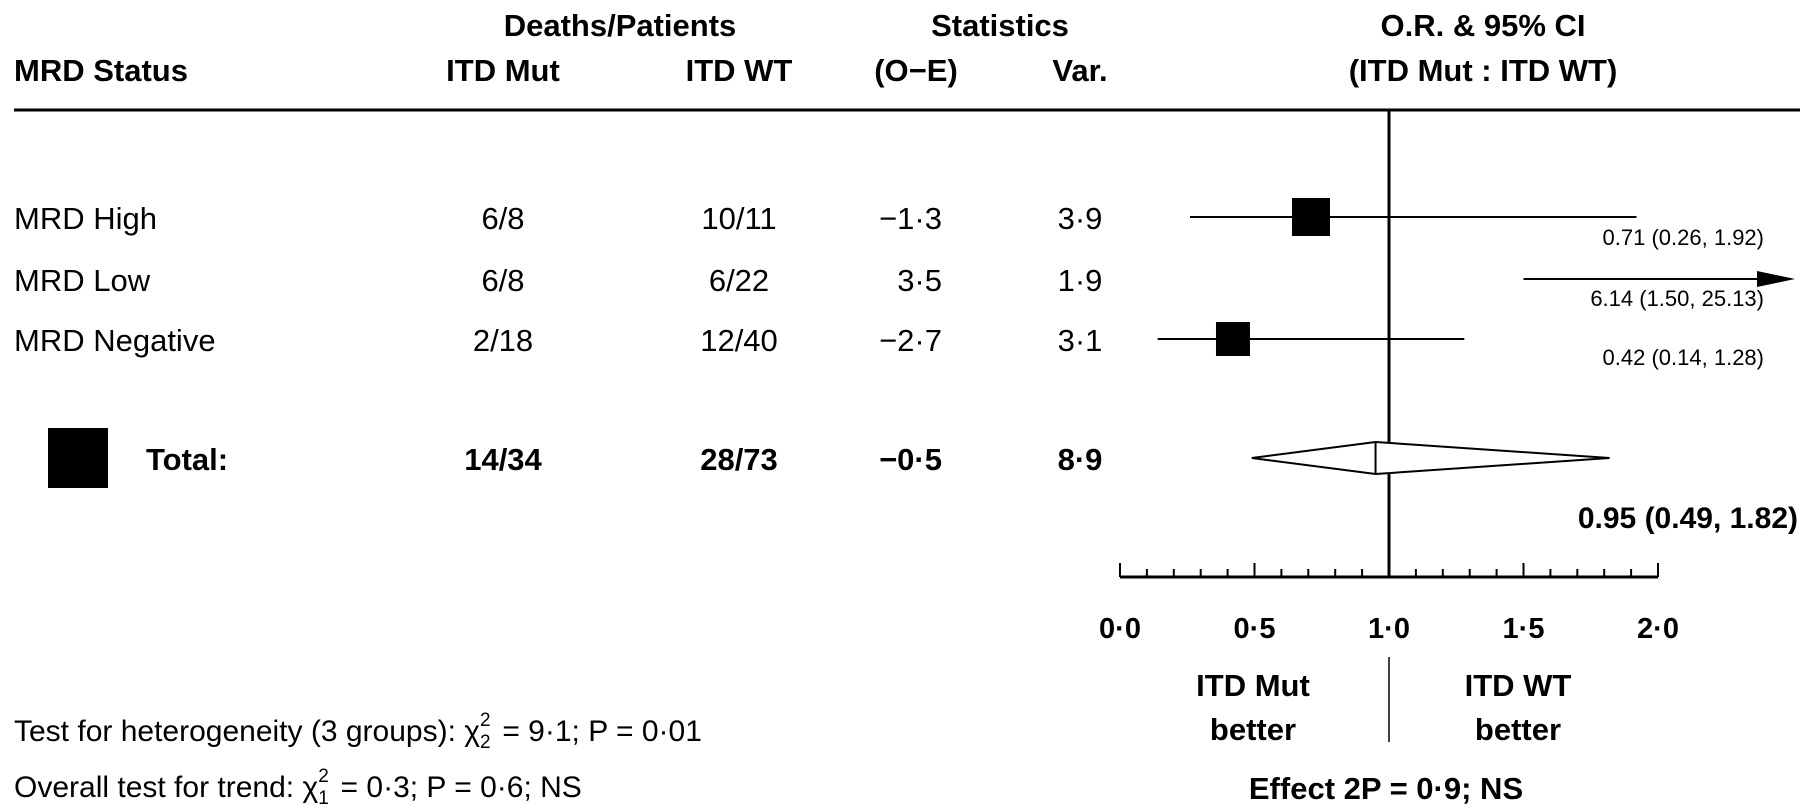 The width and height of the screenshot is (1809, 810). What do you see at coordinates (239, 731) in the screenshot?
I see `heterogeneity-prefix: Test for heterogeneity (3 groups):` at bounding box center [239, 731].